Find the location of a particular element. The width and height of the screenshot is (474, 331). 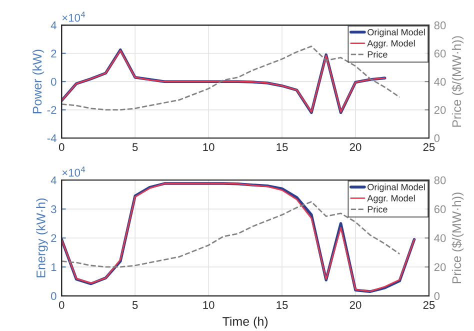

x-axis-title: Time (h) is located at coordinates (245, 322).